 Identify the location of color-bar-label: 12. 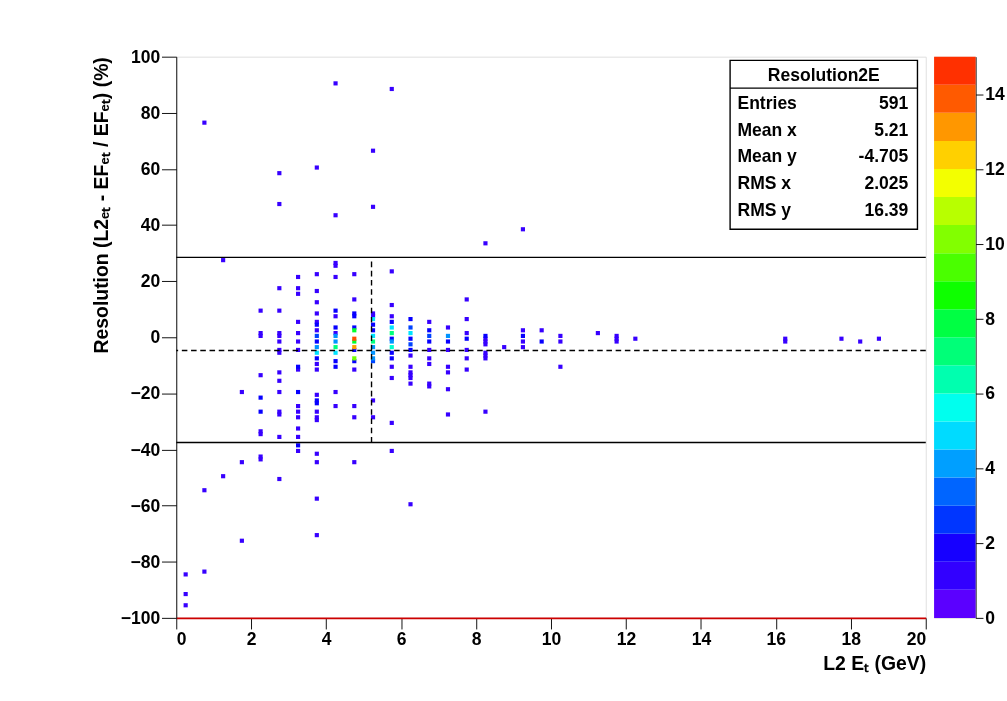
(995, 168).